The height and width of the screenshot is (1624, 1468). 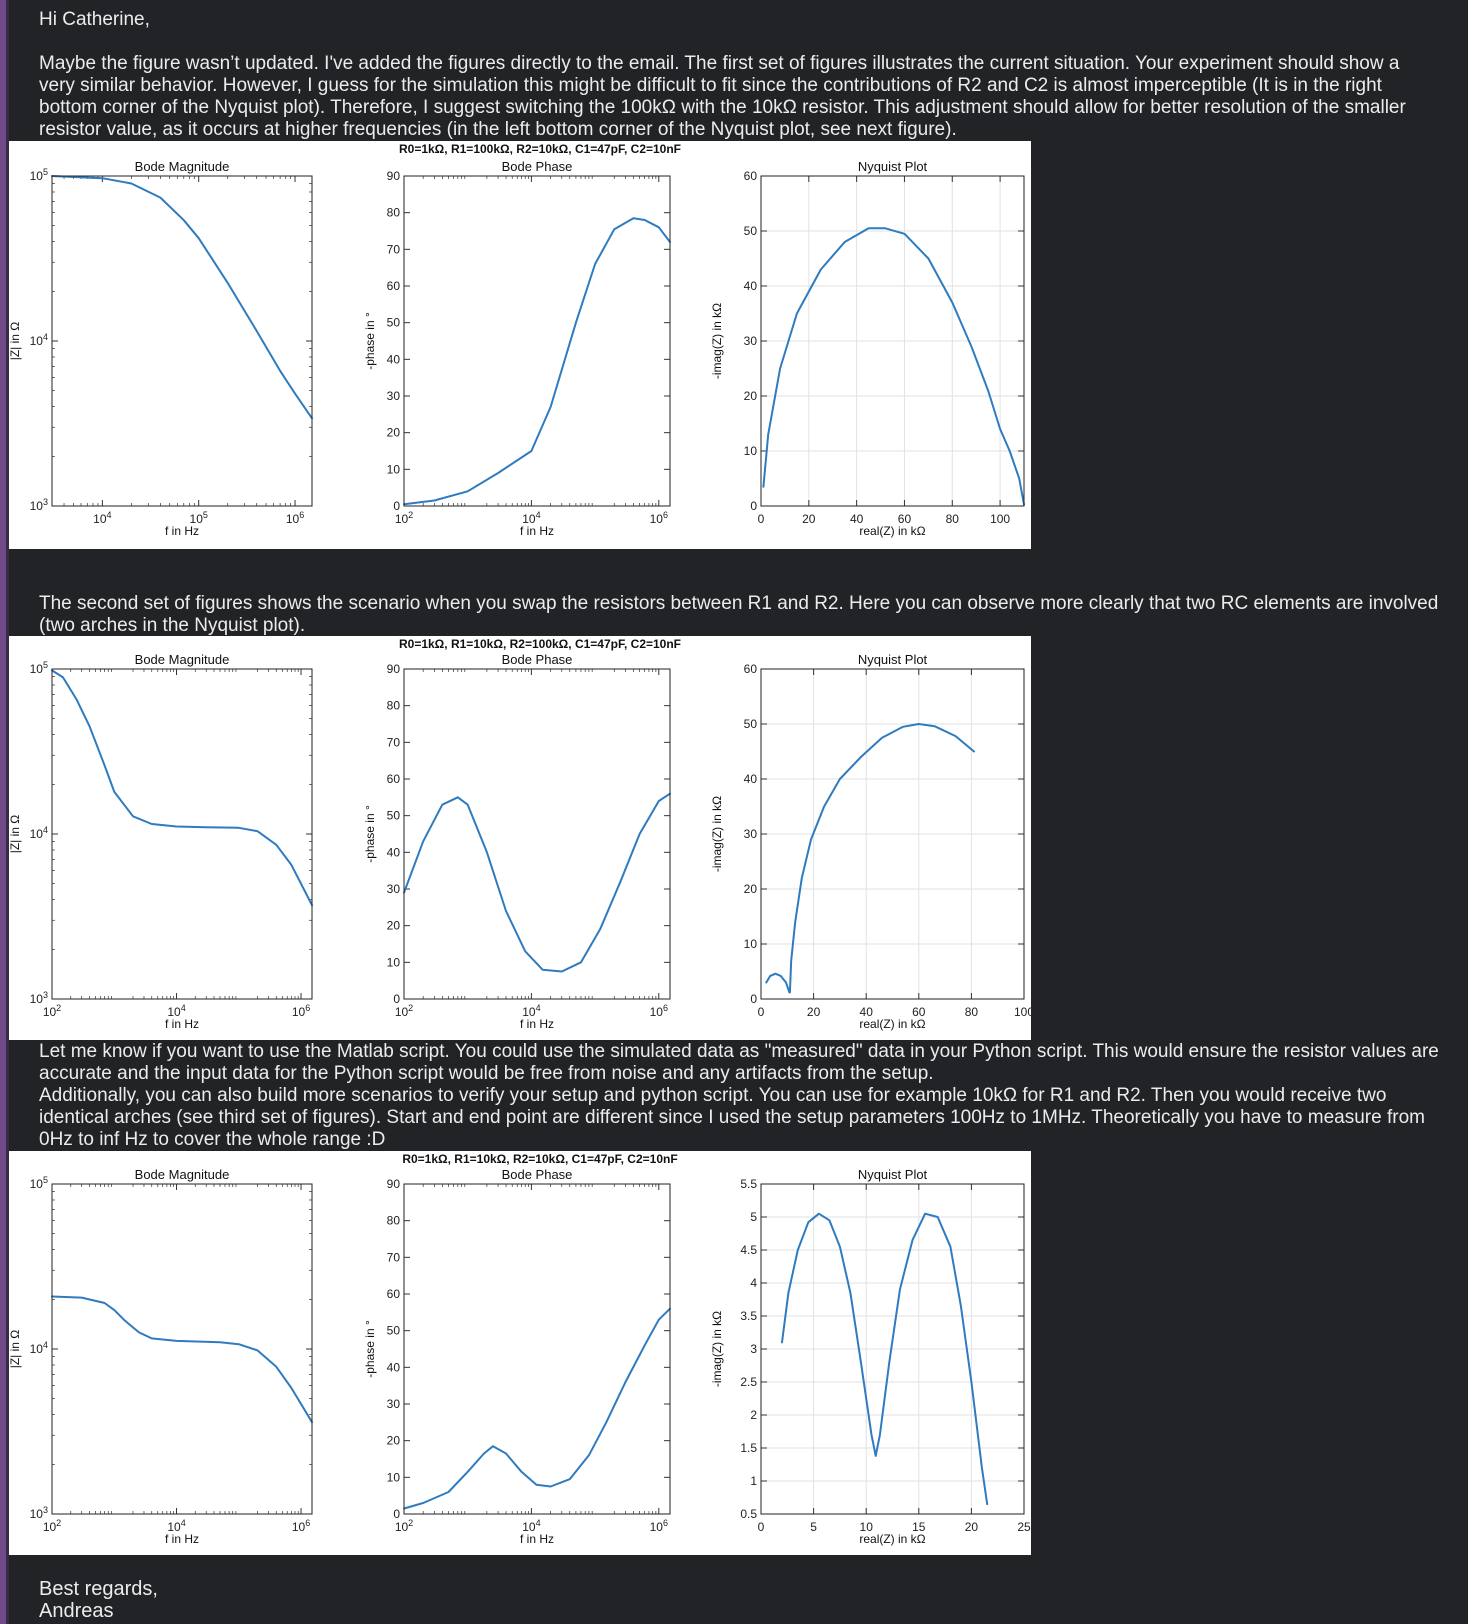 What do you see at coordinates (102, 518) in the screenshot?
I see `x-tick-label: 10⁴` at bounding box center [102, 518].